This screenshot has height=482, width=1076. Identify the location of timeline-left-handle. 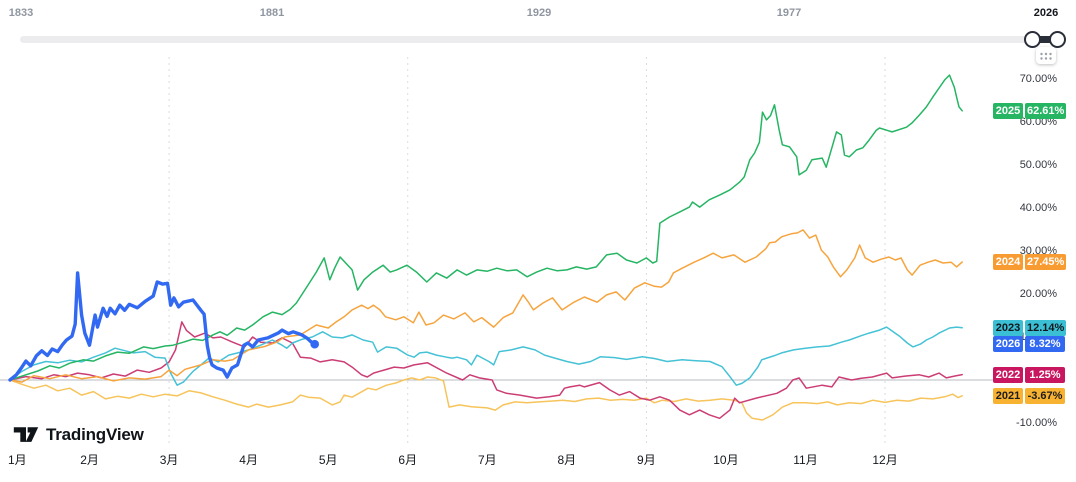
(1032, 39).